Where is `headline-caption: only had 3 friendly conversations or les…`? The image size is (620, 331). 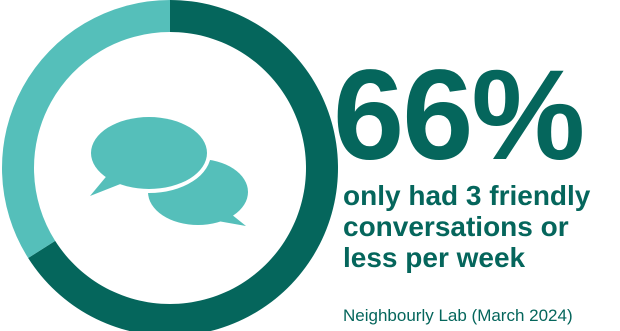 headline-caption: only had 3 friendly conversations or les… is located at coordinates (467, 226).